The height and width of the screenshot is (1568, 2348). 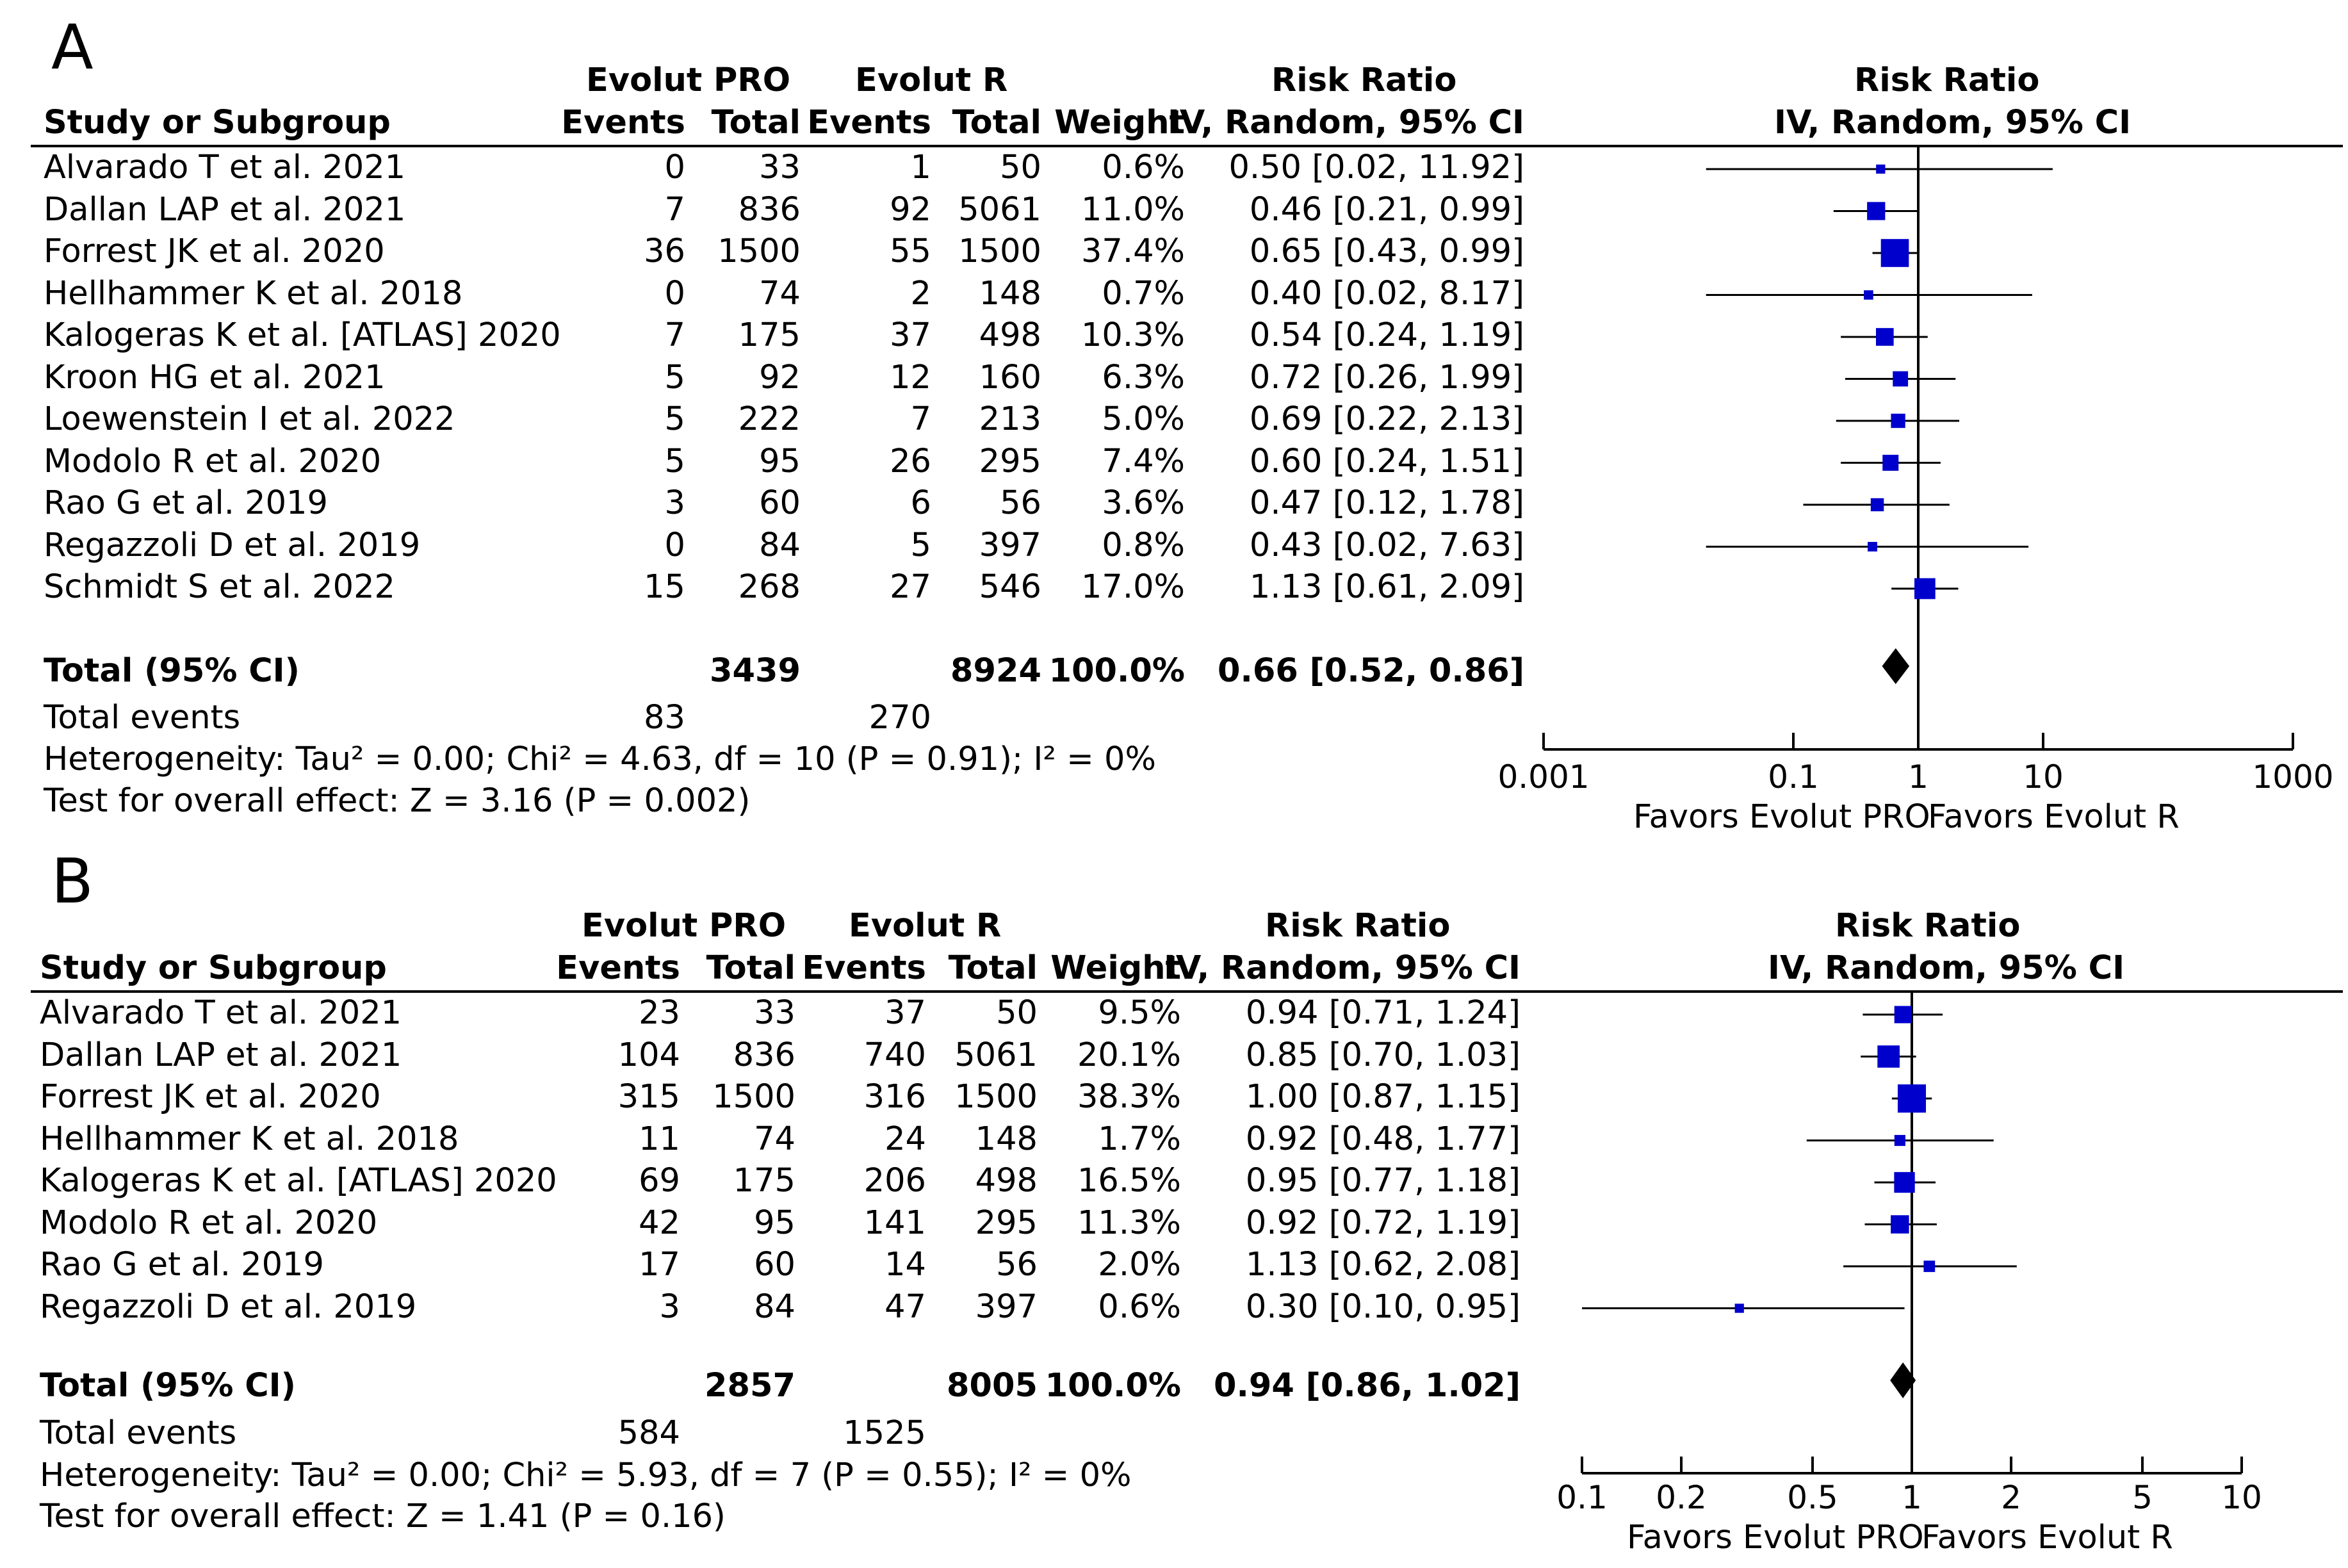 What do you see at coordinates (1382, 1306) in the screenshot?
I see `study-ci-text: 0.30 [0.10, 0.95]` at bounding box center [1382, 1306].